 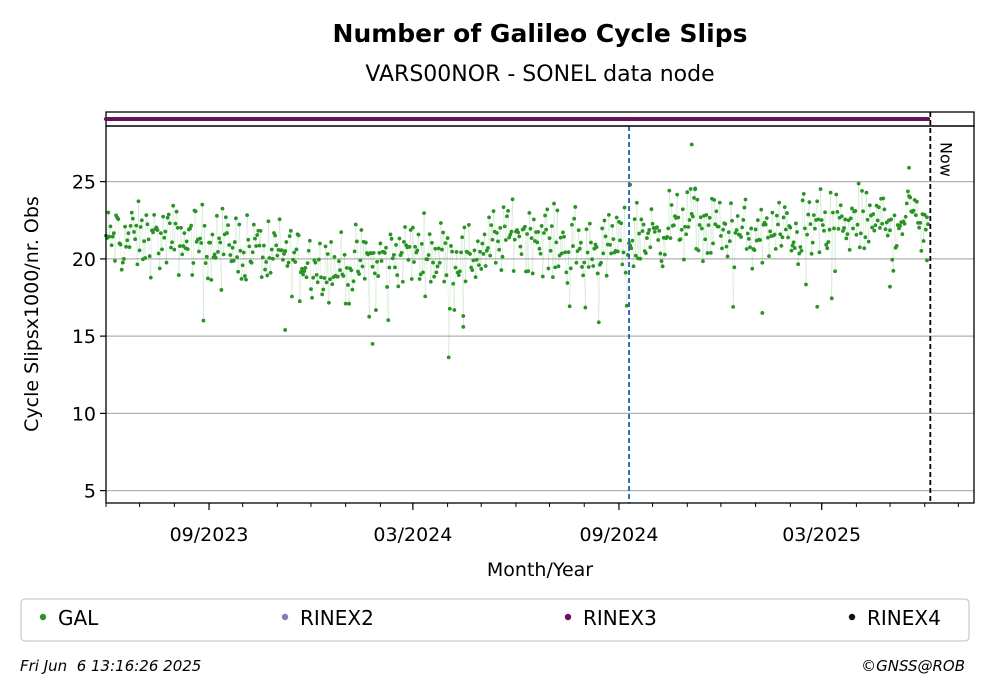 I want to click on x-tick-label: 03/2025, so click(x=821, y=535).